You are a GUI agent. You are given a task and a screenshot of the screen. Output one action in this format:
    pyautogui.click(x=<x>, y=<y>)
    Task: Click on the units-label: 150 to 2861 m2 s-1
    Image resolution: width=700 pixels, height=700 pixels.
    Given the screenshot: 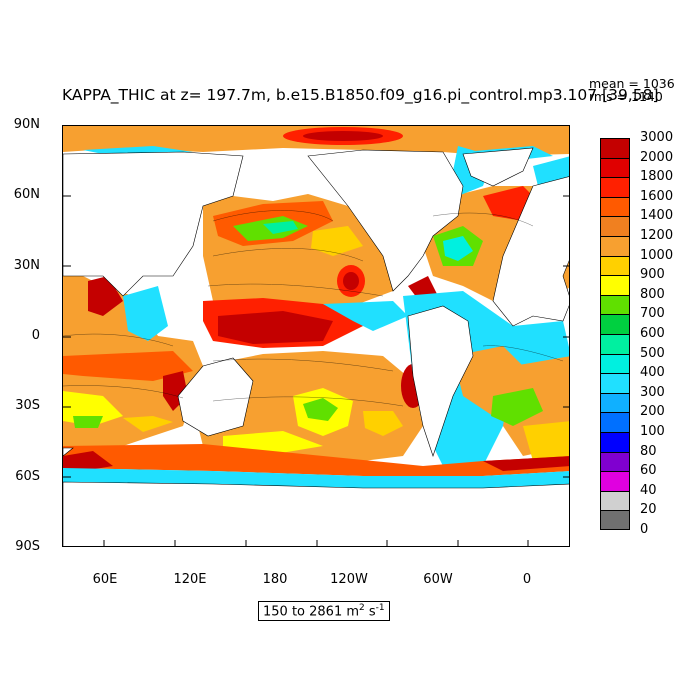 What is the action you would take?
    pyautogui.click(x=324, y=611)
    